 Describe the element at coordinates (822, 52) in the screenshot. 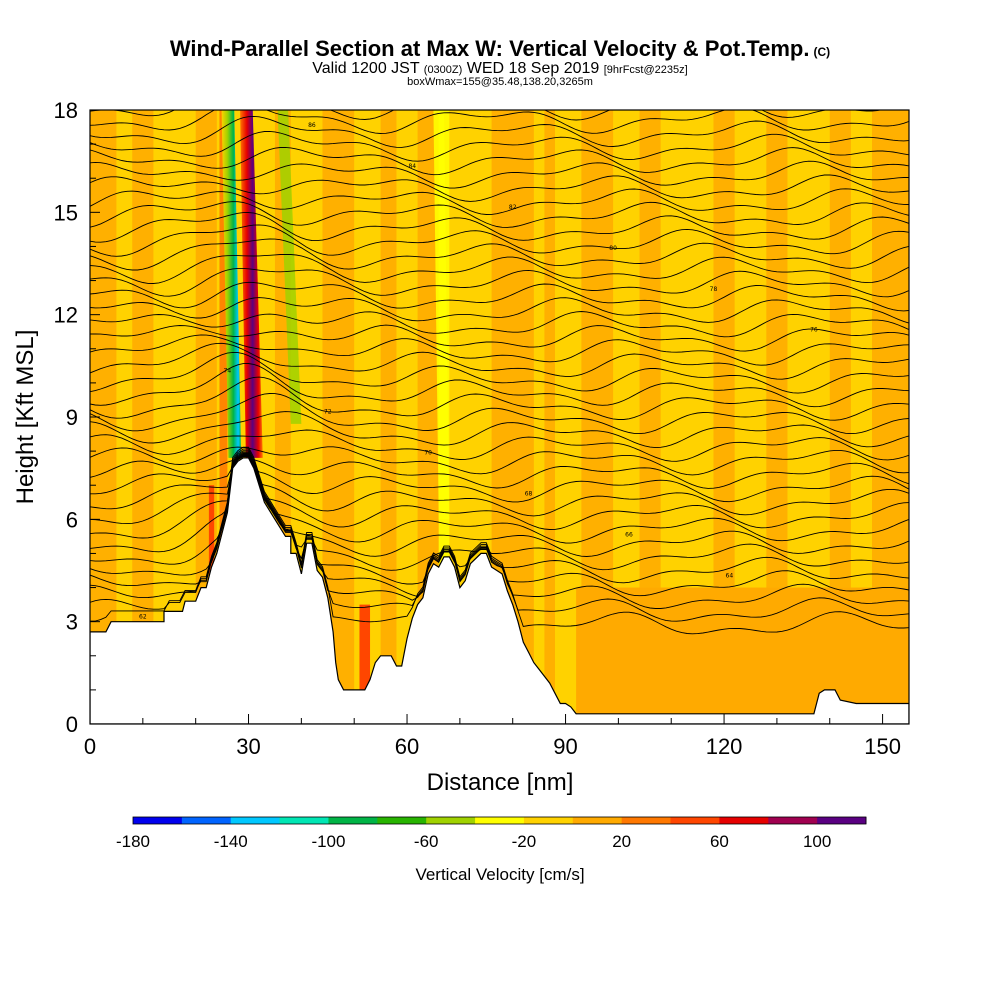

I see `copyright-mark: (C)` at that location.